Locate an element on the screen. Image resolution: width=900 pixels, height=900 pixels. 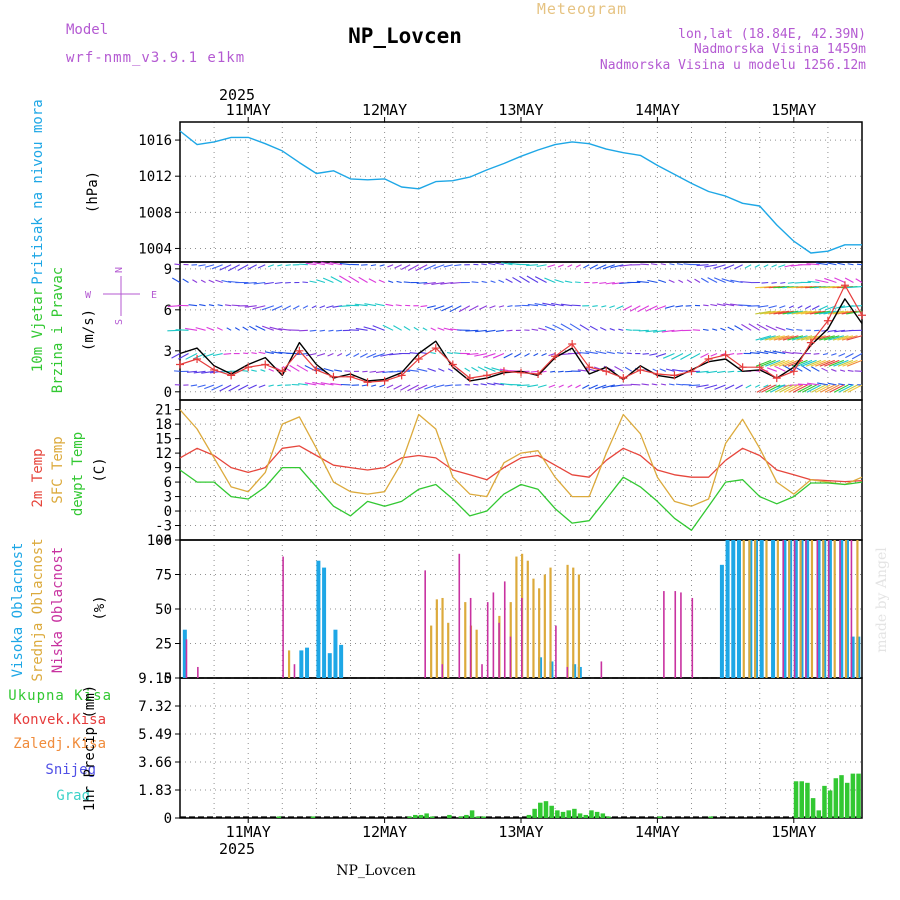
ytick-label: 15 is located at coordinates (163, 440).